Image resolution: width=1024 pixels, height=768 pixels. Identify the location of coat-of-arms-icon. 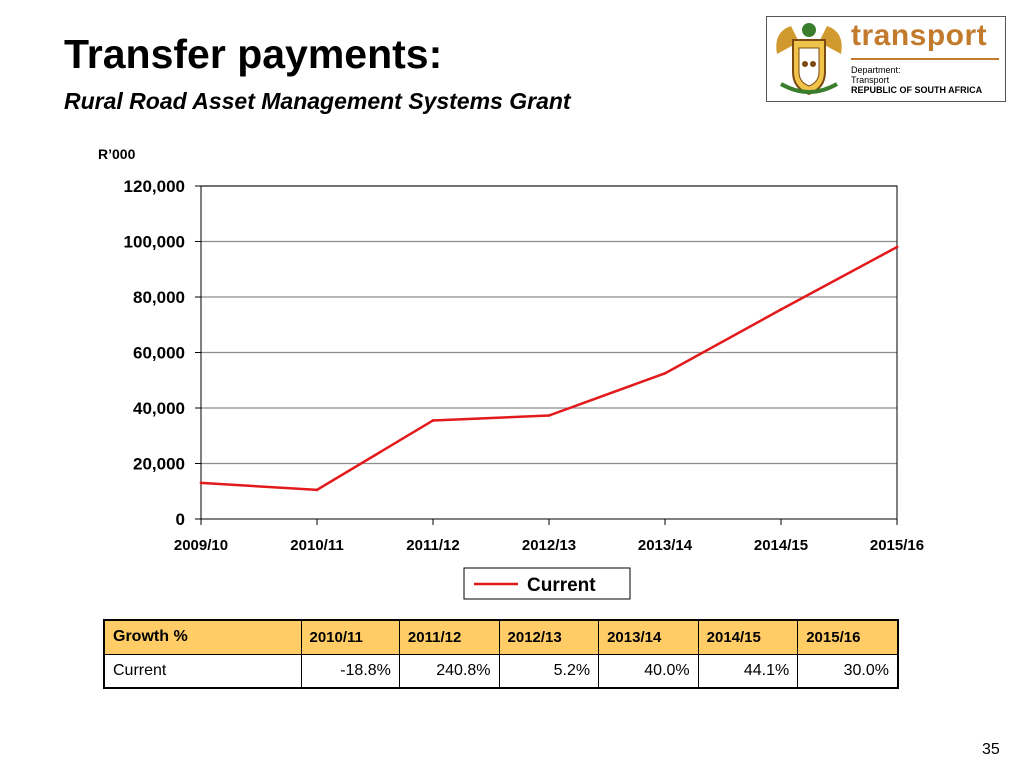
(809, 59).